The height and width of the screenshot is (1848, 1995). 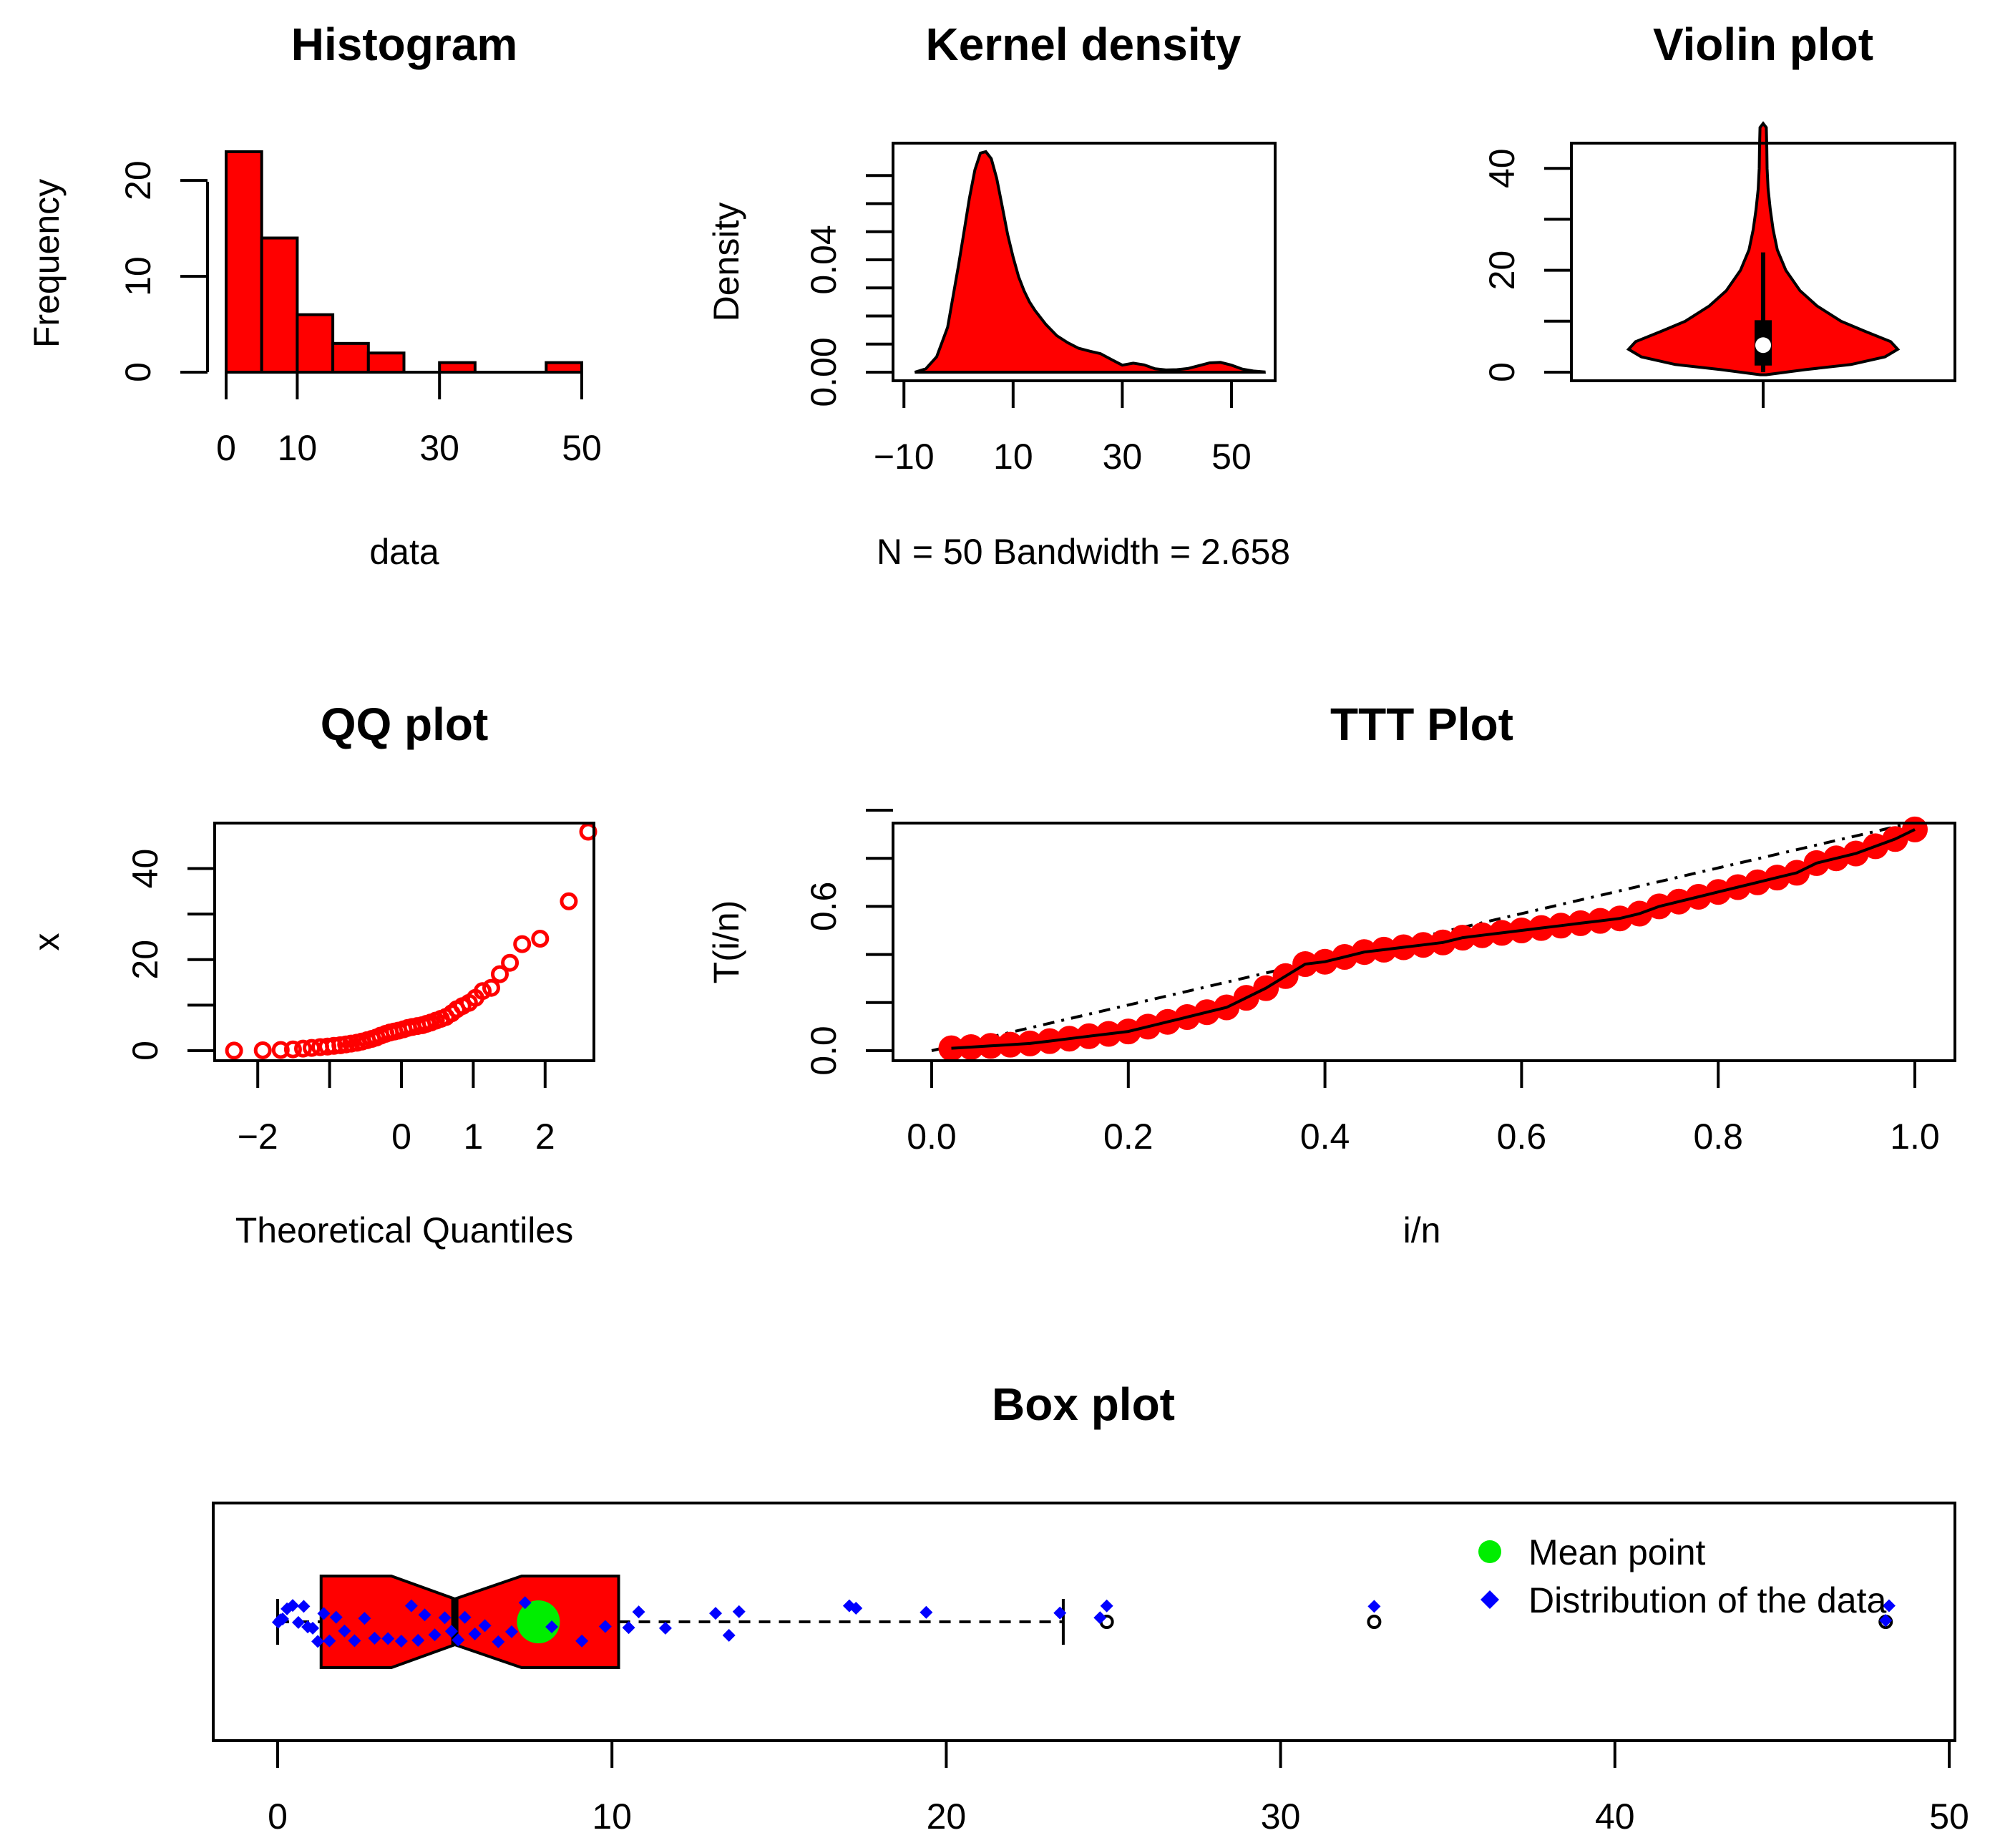 What do you see at coordinates (1374, 1622) in the screenshot?
I see `box-outlier` at bounding box center [1374, 1622].